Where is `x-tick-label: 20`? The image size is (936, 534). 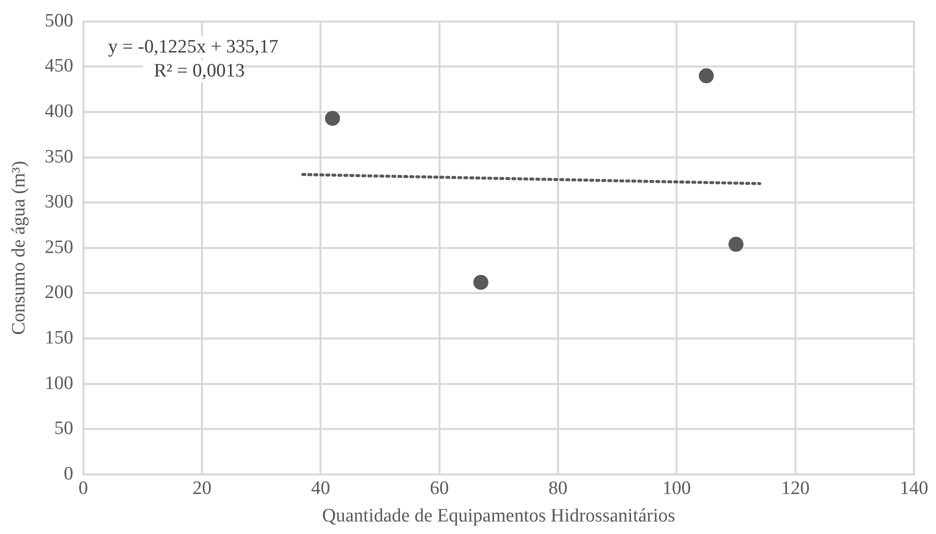
x-tick-label: 20 is located at coordinates (202, 488).